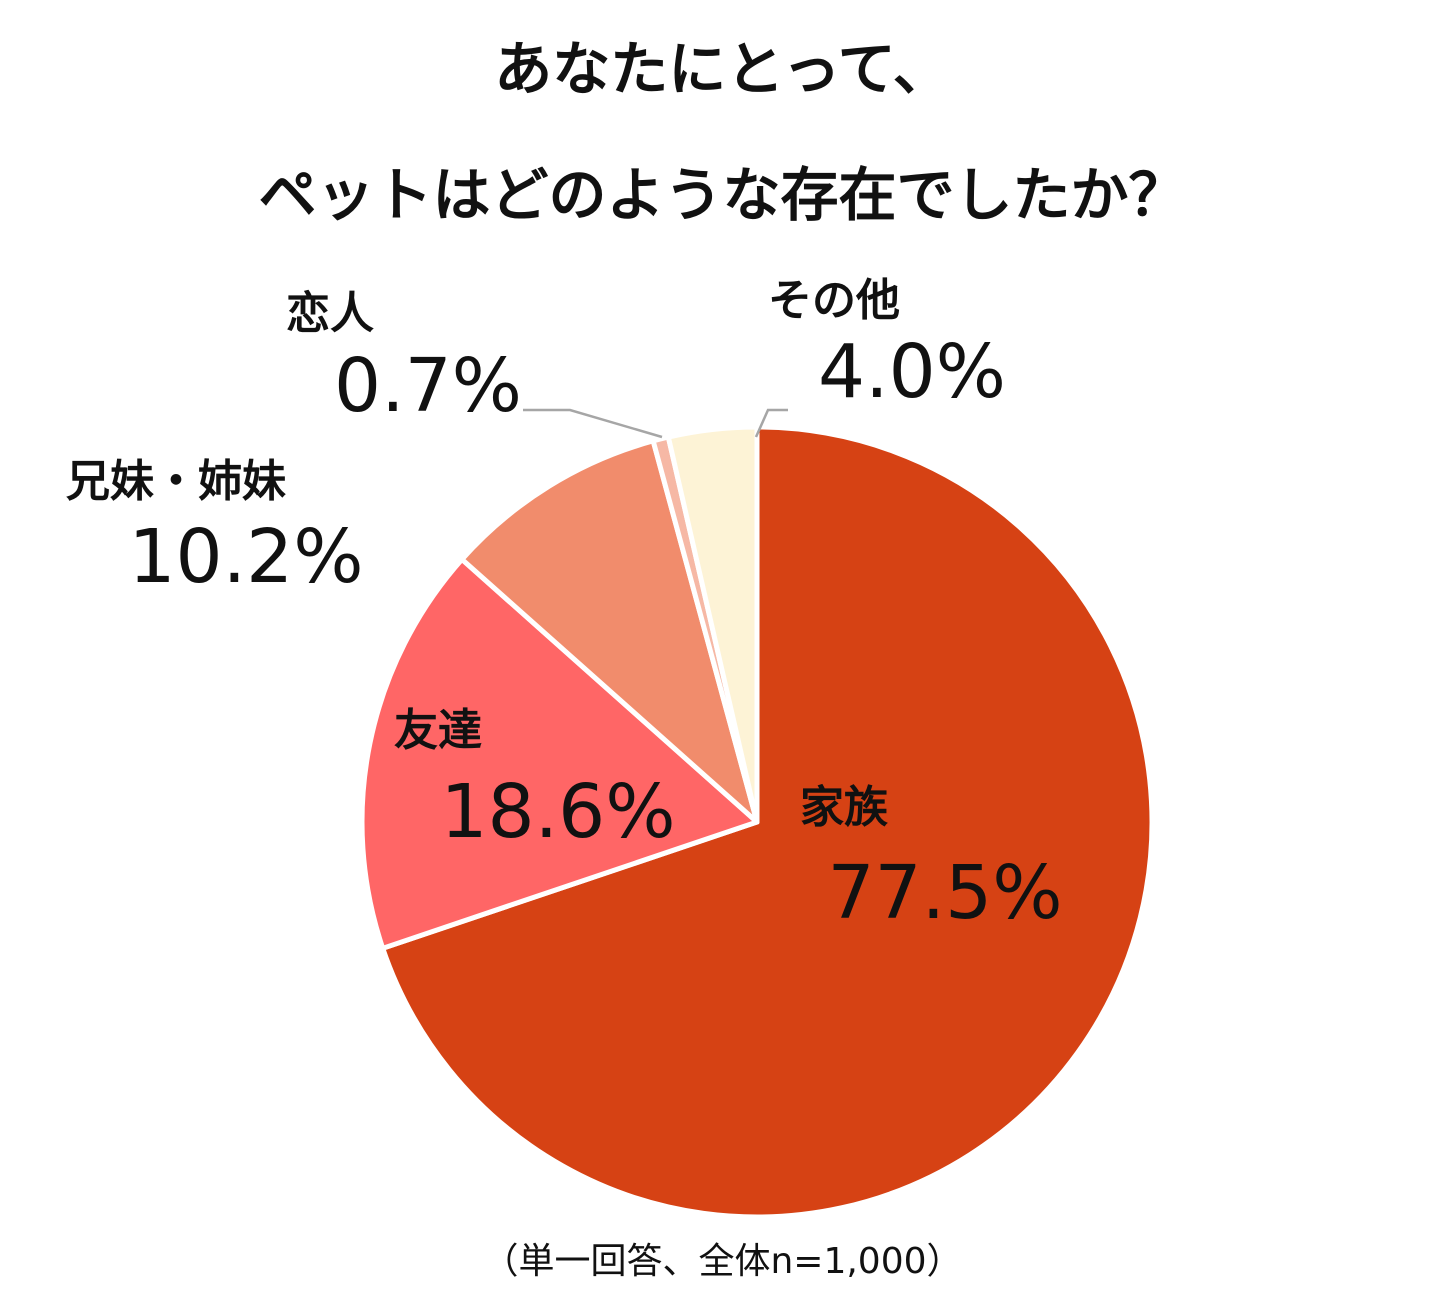  I want to click on sample-note: （単一回答、全体n=1,000）, so click(722, 1261).